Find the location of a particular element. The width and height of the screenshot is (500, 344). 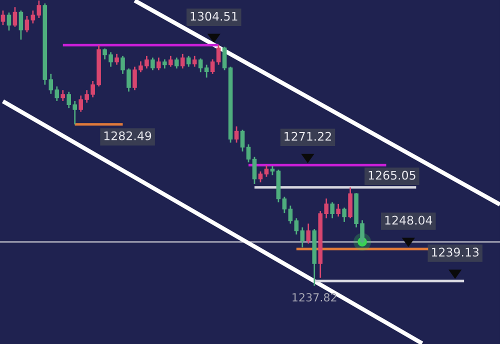

annotation: 1265.05 is located at coordinates (392, 175).